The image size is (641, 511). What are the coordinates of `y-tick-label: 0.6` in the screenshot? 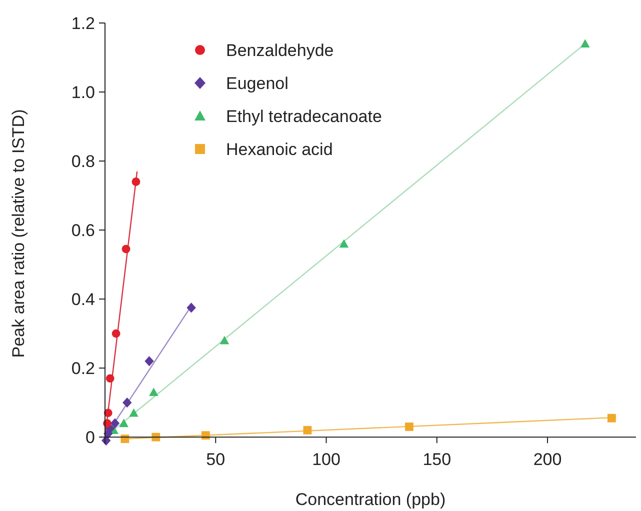 It's located at (83, 230).